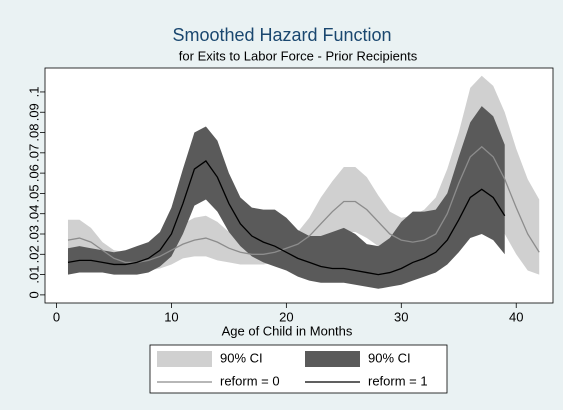  What do you see at coordinates (33, 112) in the screenshot?
I see `y-tick-label: .09` at bounding box center [33, 112].